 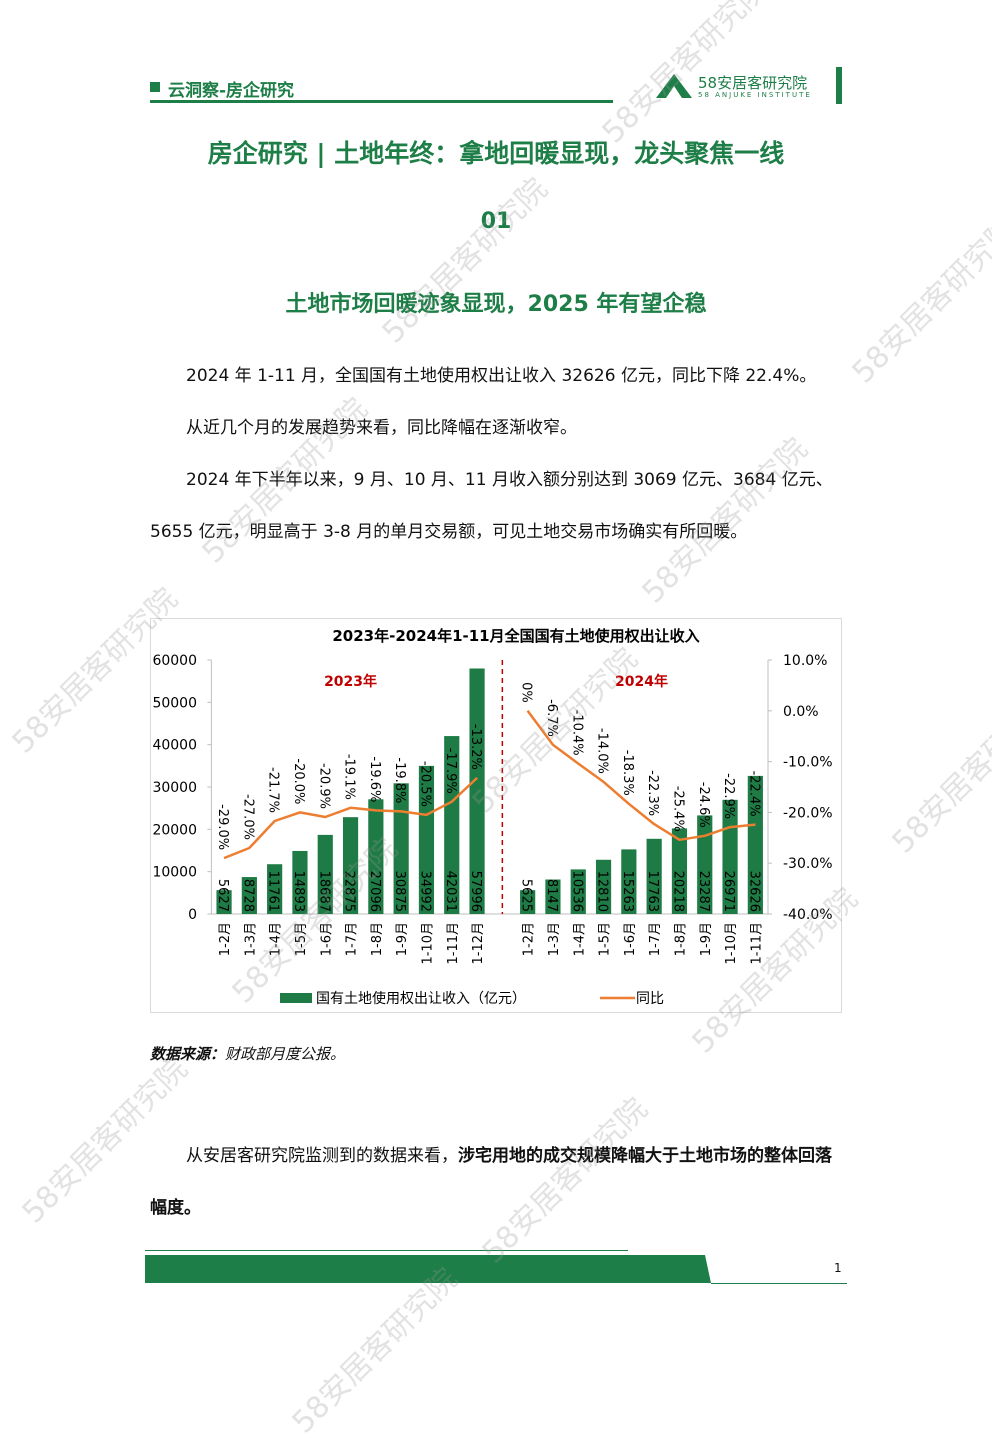 I want to click on bar-value-label: 23287, so click(x=703, y=891).